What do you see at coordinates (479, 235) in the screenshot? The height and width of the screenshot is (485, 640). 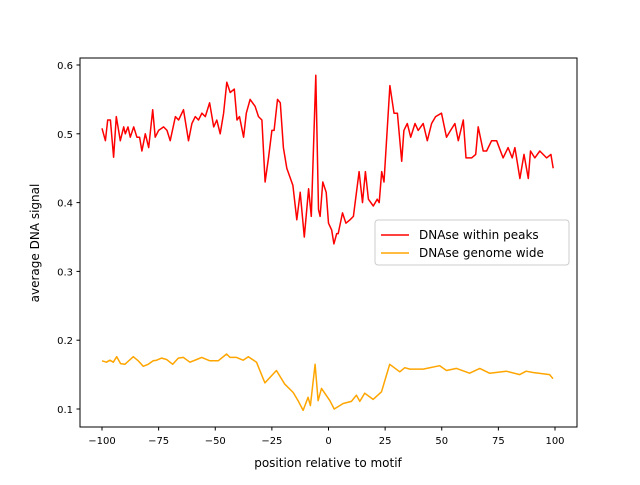 I see `legend-label-within-peaks: DNAse within peaks` at bounding box center [479, 235].